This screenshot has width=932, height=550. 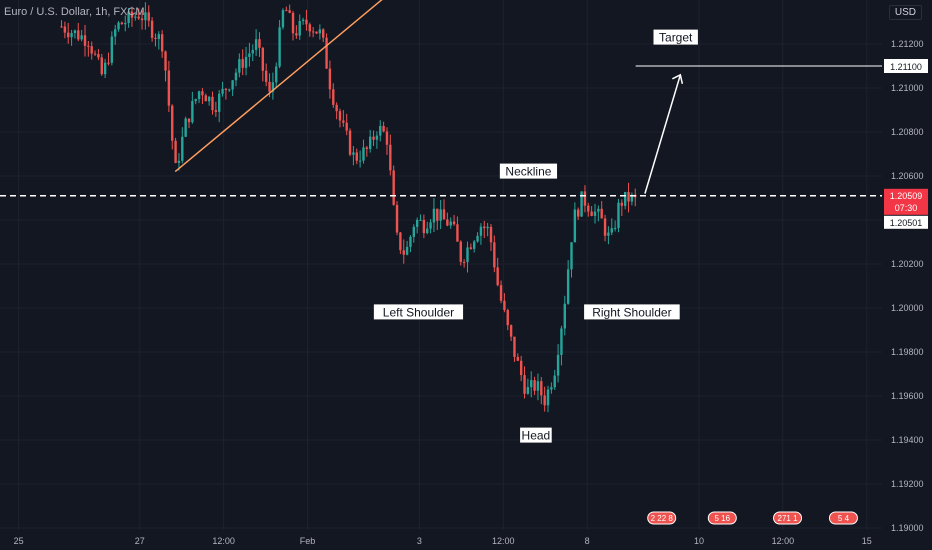 I want to click on right-shoulder-label: Right Shoulder, so click(x=631, y=312).